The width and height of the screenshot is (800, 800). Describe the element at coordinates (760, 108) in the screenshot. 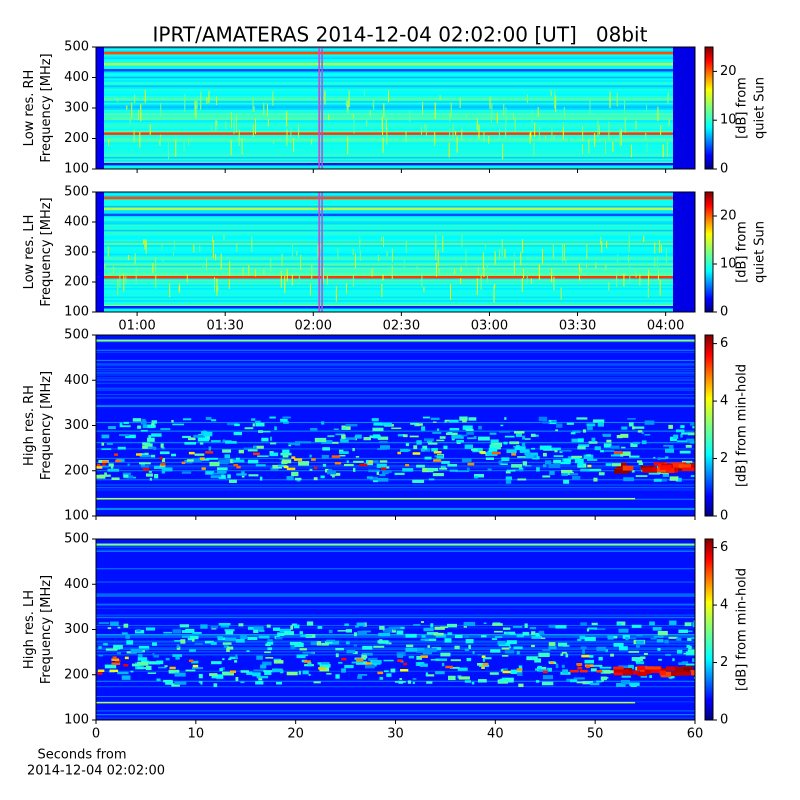

I see `colorbar-label: quiet Sun` at that location.